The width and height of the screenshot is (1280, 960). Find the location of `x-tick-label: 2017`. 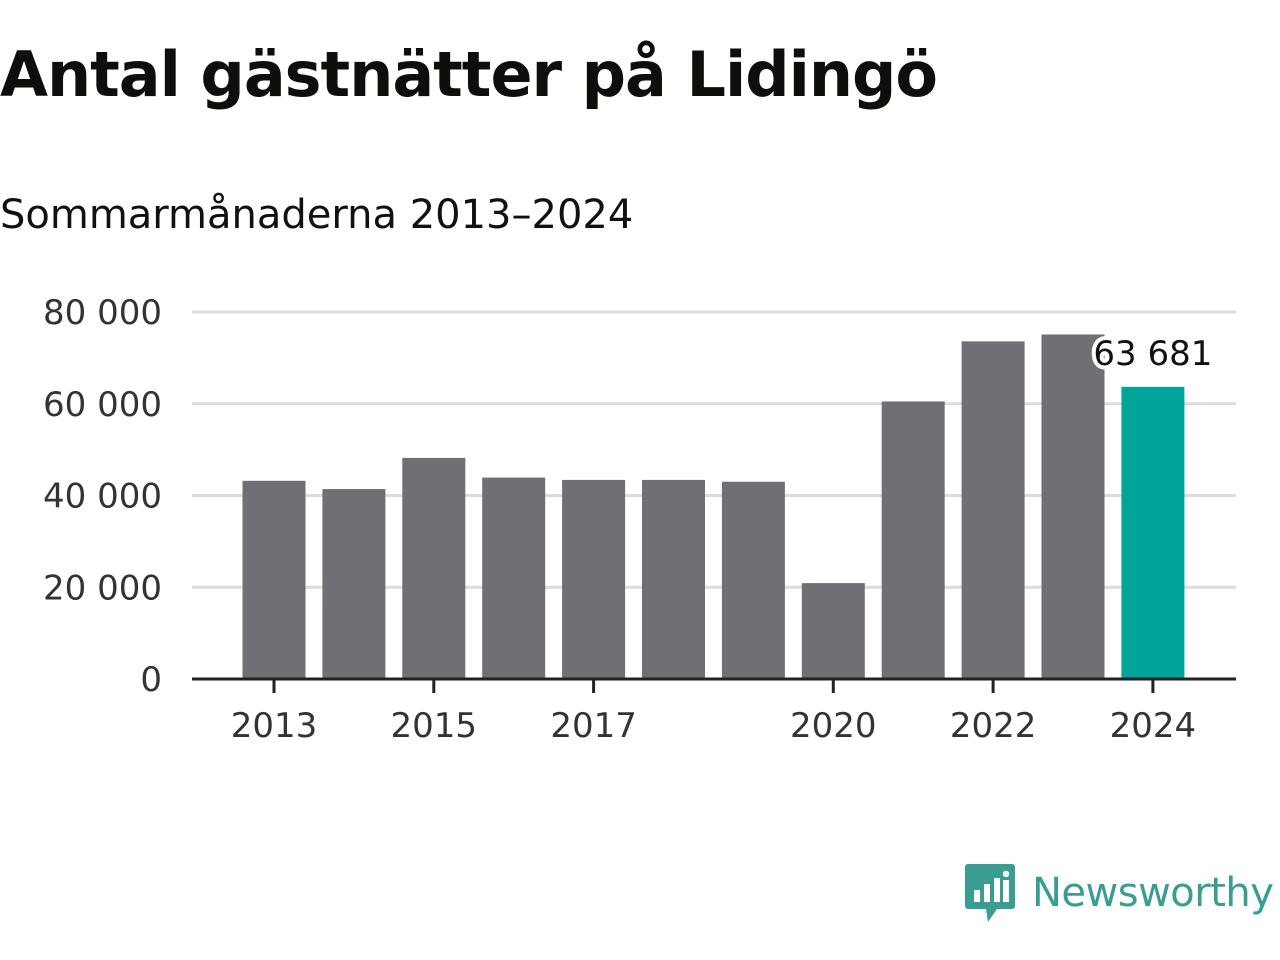

x-tick-label: 2017 is located at coordinates (593, 726).